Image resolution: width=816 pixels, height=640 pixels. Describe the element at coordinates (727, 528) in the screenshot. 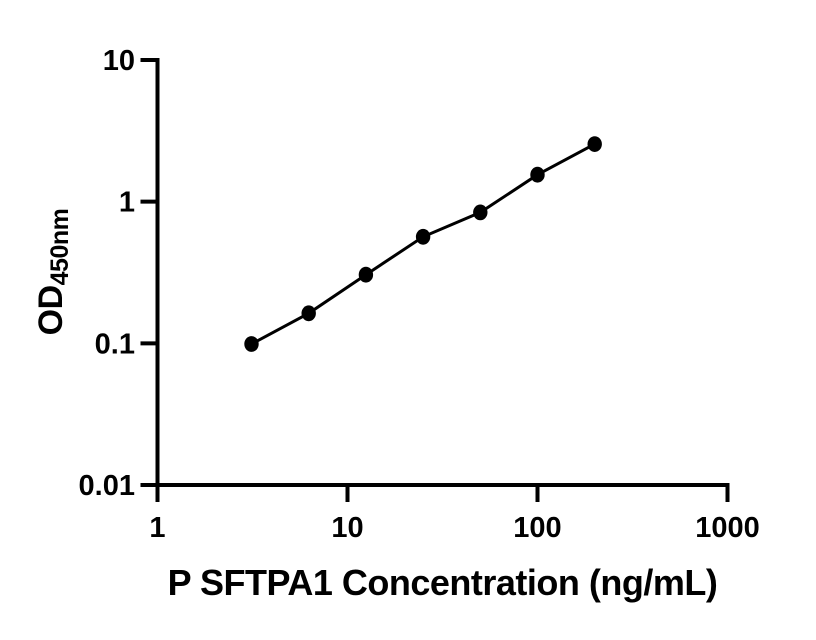

I see `x-tick-label-1000: 1000` at that location.